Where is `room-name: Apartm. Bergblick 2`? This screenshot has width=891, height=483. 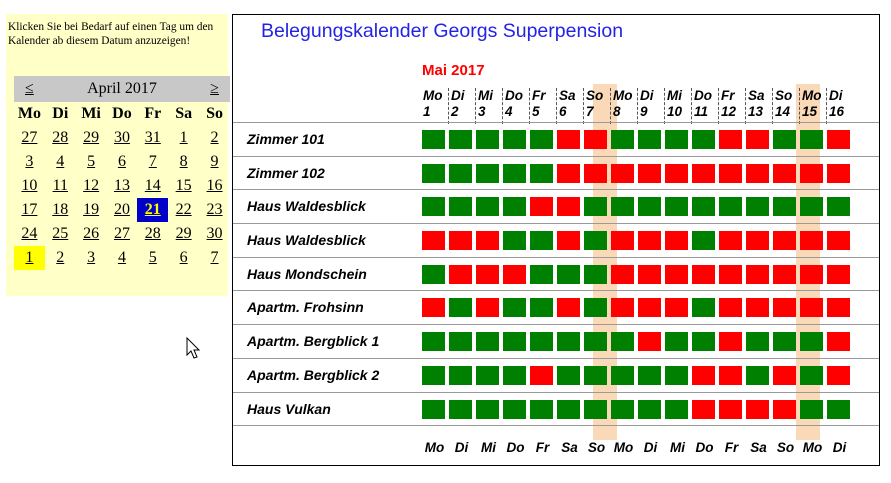 room-name: Apartm. Bergblick 2 is located at coordinates (313, 374).